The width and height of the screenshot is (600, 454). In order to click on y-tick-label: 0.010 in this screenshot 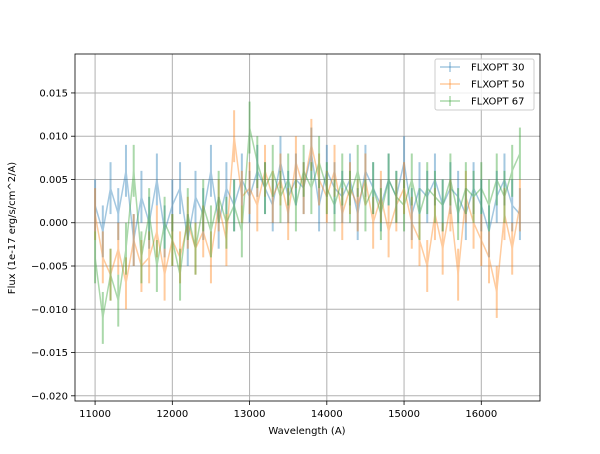, I will do `click(53, 137)`.